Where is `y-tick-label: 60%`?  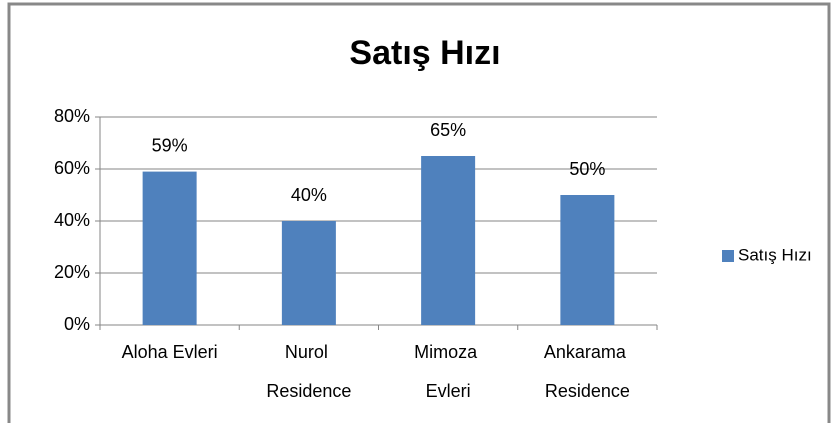 y-tick-label: 60% is located at coordinates (72, 168).